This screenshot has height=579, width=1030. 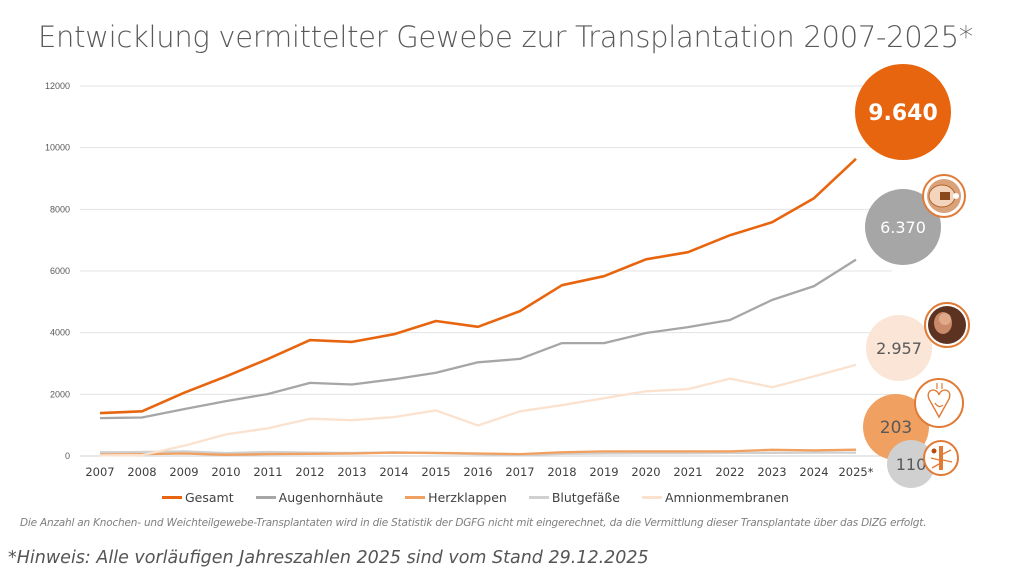 What do you see at coordinates (351, 472) in the screenshot?
I see `x-tick-label: 2013` at bounding box center [351, 472].